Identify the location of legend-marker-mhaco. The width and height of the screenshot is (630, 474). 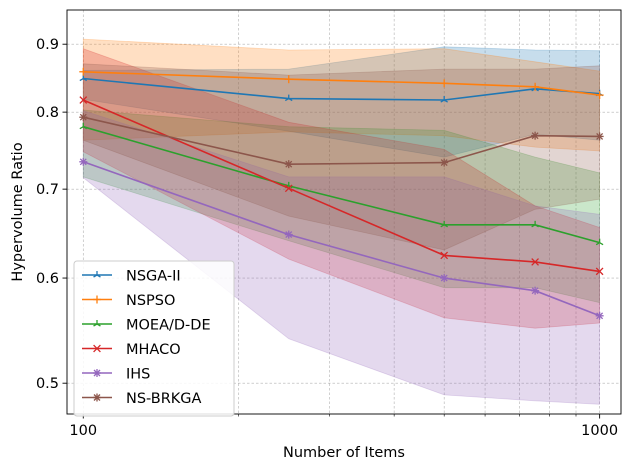
(97, 348).